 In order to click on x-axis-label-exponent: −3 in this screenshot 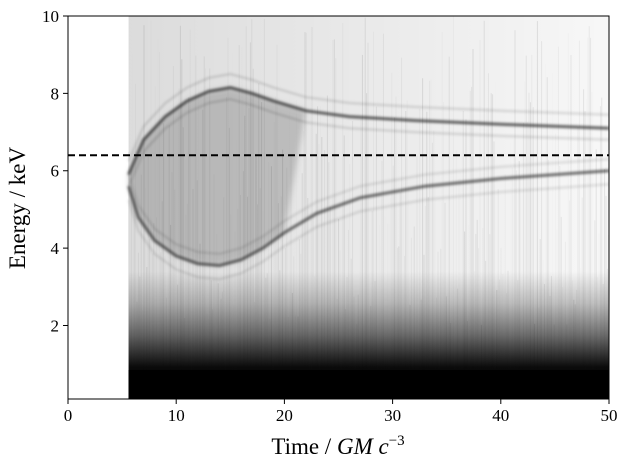, I will do `click(397, 441)`.